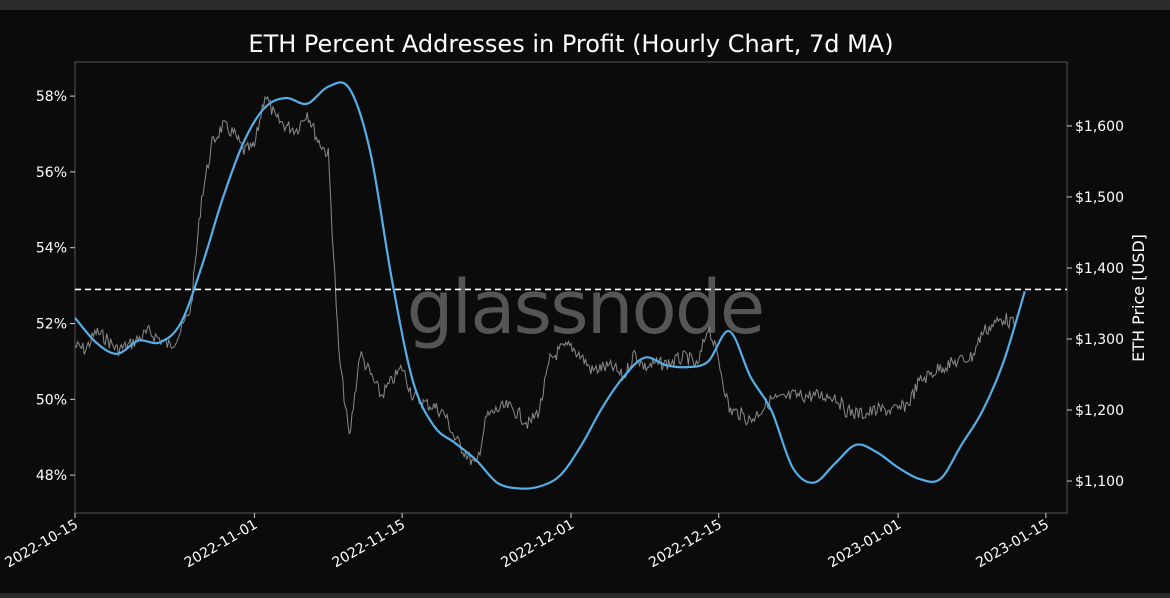  What do you see at coordinates (55, 286) in the screenshot?
I see `left-y-axis: 48% 50% 52% 54% 56% 58%` at bounding box center [55, 286].